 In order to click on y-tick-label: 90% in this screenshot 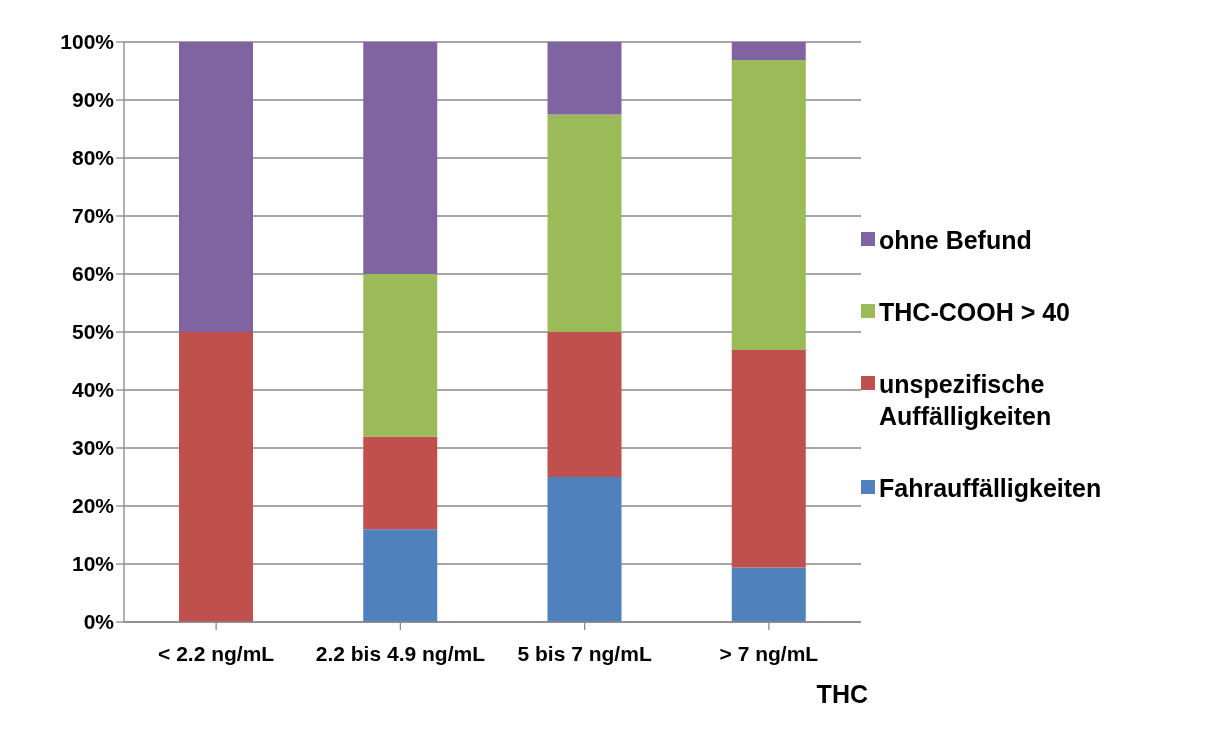, I will do `click(93, 100)`.